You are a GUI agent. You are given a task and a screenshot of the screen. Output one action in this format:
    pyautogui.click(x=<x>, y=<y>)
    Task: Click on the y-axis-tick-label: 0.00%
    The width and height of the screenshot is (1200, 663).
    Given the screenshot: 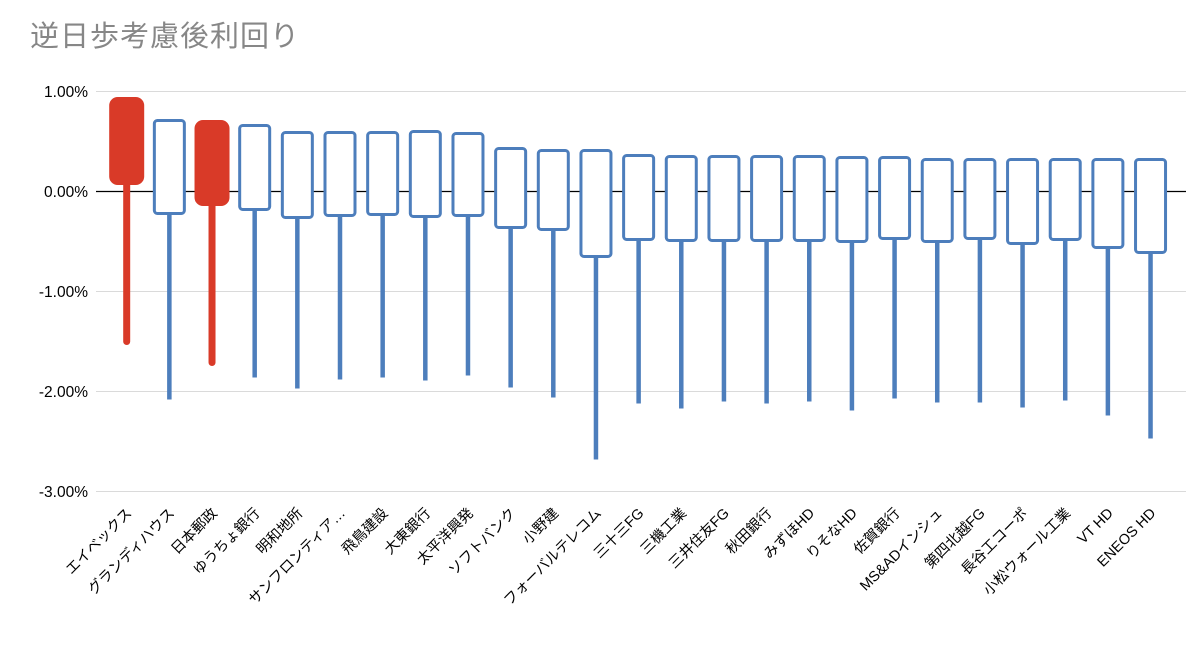 What is the action you would take?
    pyautogui.click(x=66, y=192)
    